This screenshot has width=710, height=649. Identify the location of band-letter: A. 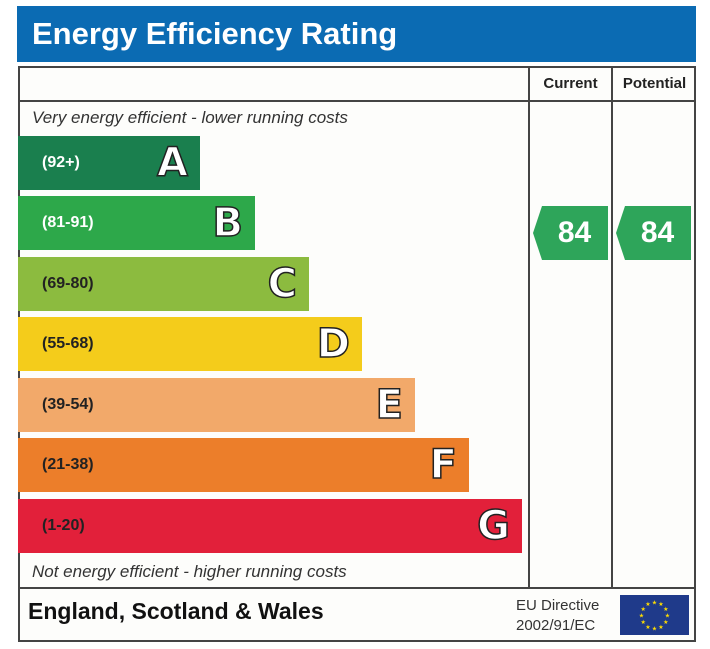
(172, 163).